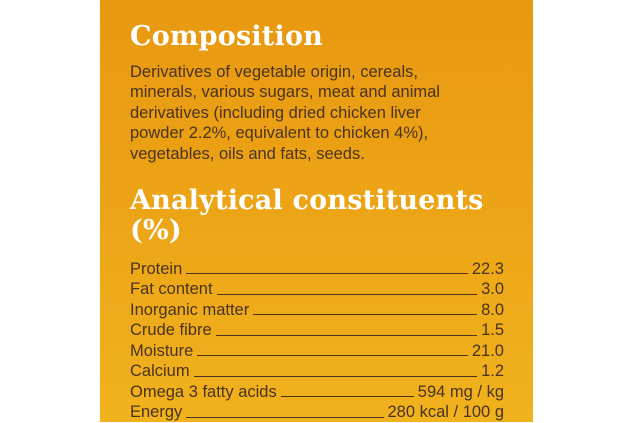  I want to click on constituent-value: 21.0, so click(487, 350).